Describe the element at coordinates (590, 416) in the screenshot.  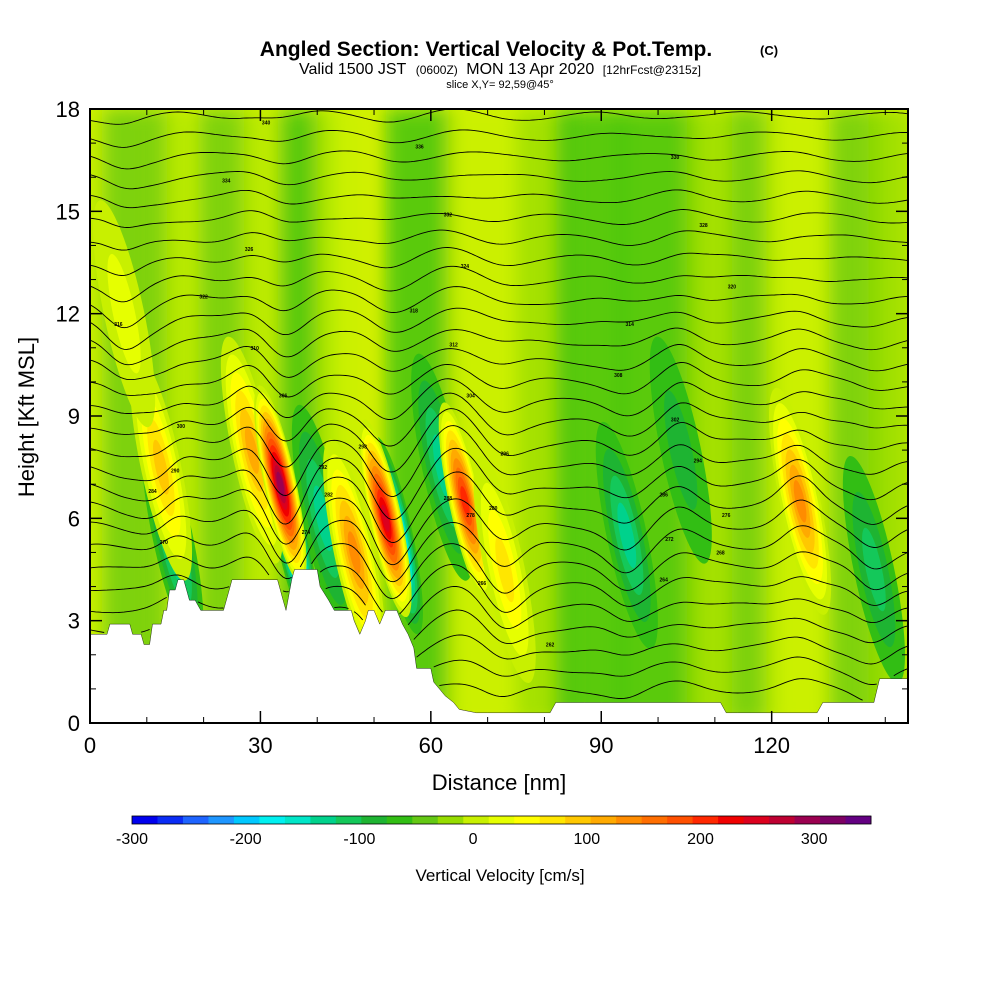
I see `shading-band` at that location.